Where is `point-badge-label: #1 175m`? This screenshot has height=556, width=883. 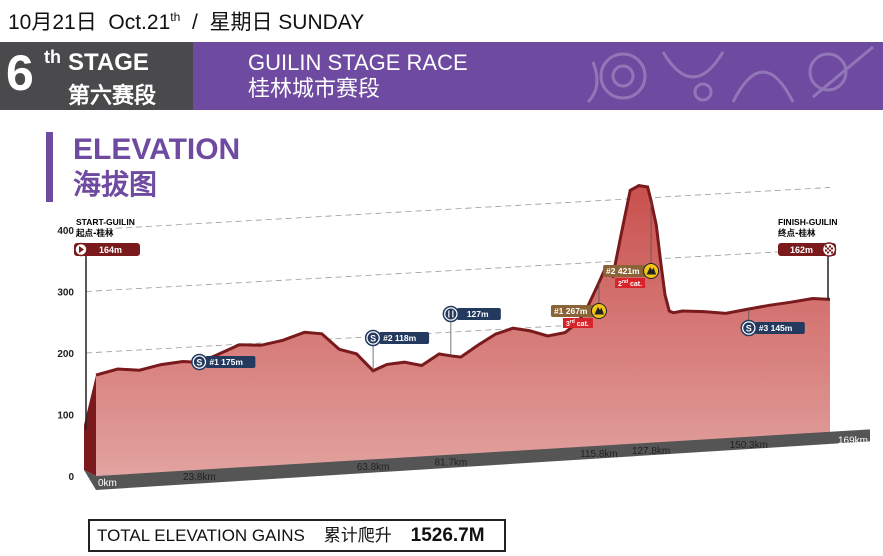
point-badge-label: #1 175m is located at coordinates (226, 362).